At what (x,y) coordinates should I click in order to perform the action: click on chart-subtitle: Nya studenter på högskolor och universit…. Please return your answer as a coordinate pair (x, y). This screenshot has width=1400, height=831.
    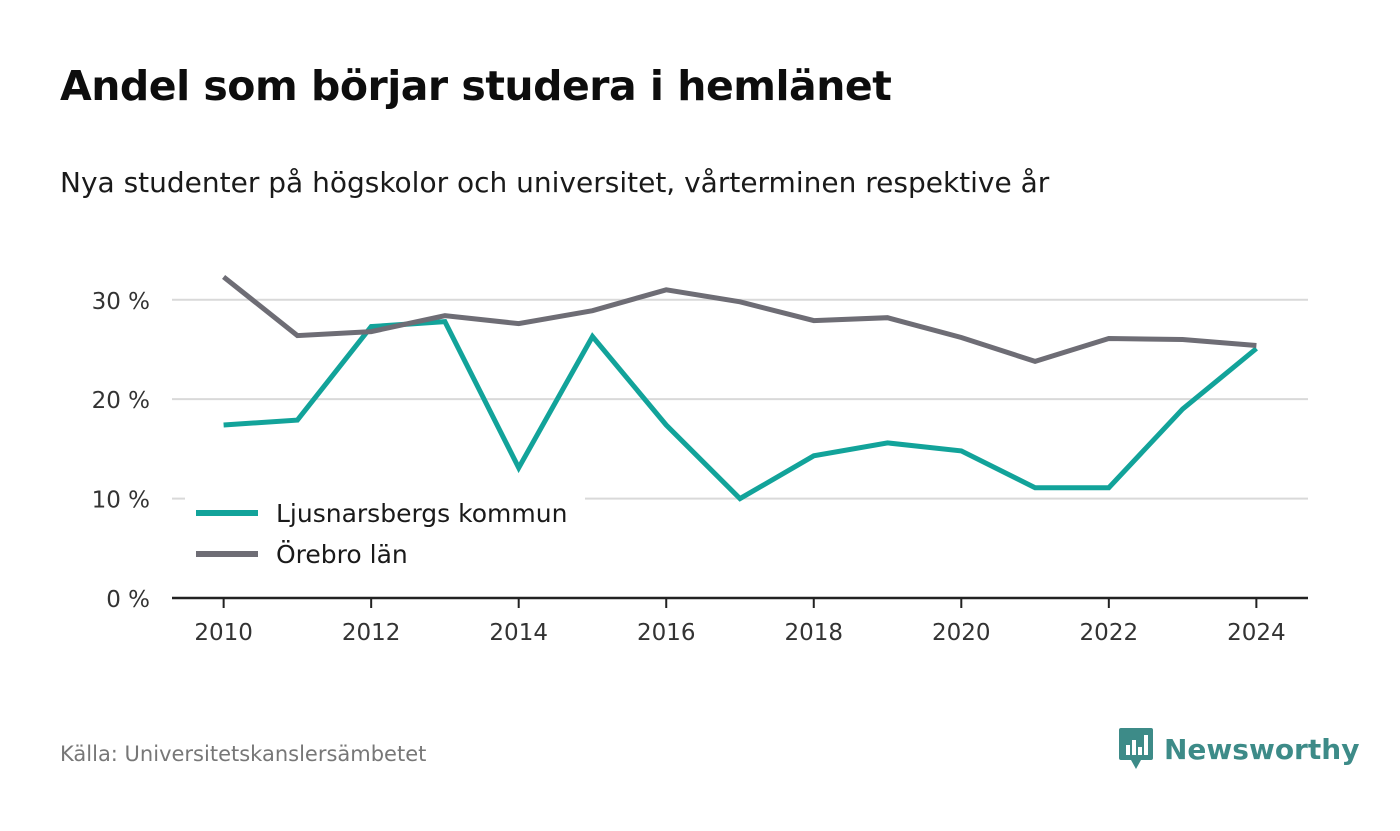
    Looking at the image, I should click on (555, 182).